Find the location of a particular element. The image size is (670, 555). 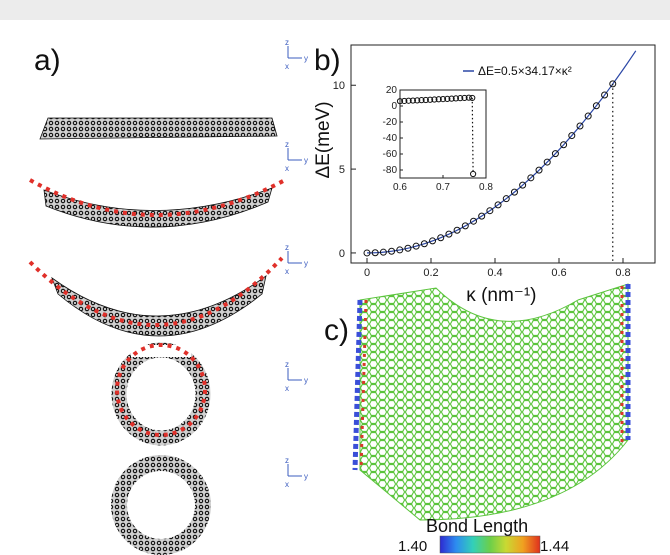

panel-label-b: b) is located at coordinates (327, 60).